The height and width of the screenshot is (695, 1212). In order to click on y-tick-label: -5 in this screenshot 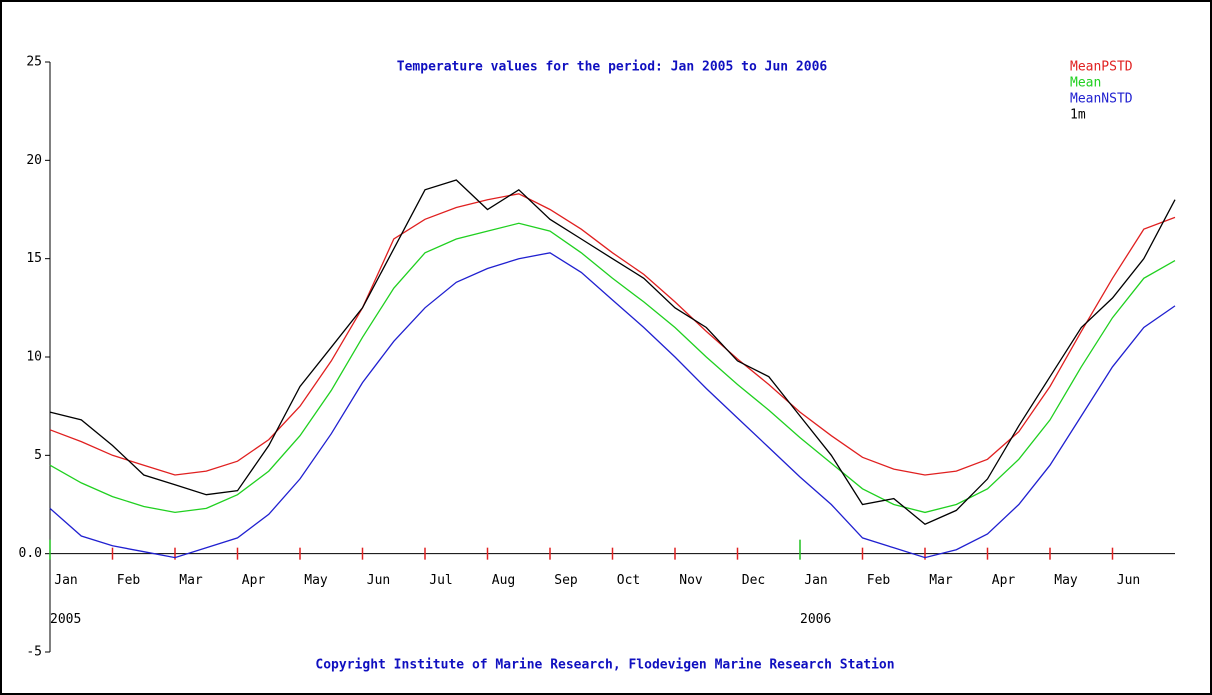, I will do `click(34, 652)`.